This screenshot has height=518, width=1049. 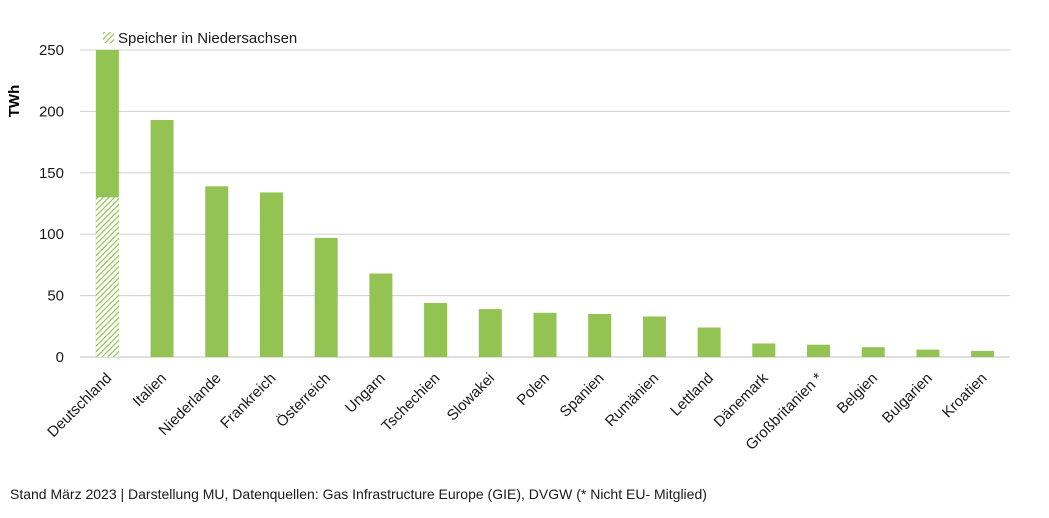 What do you see at coordinates (907, 398) in the screenshot?
I see `x-tick-label: Bulgarien` at bounding box center [907, 398].